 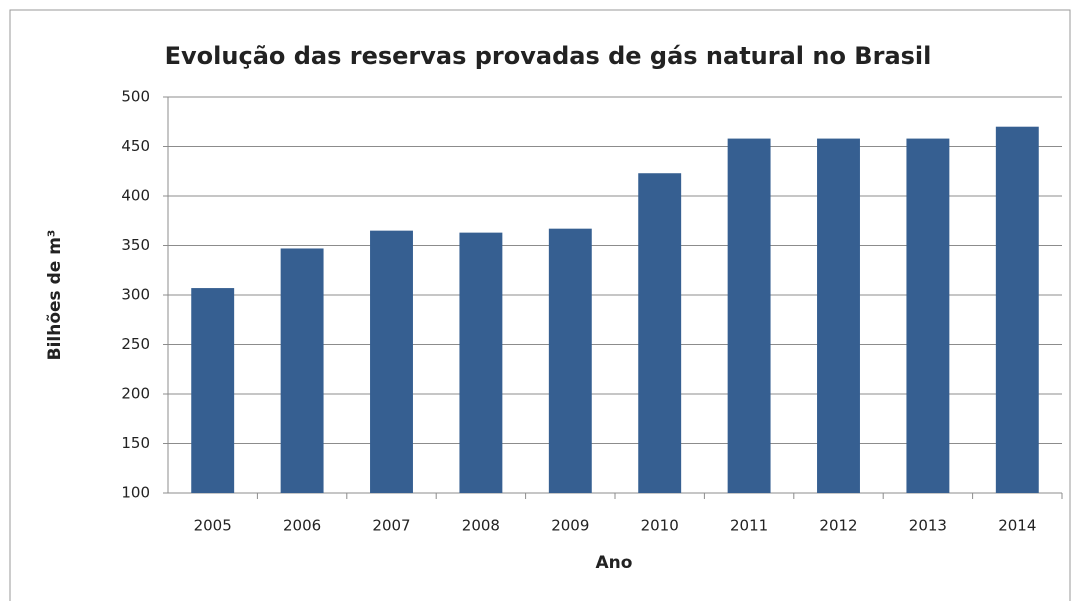 I want to click on y-tick-label: 300, so click(x=135, y=295).